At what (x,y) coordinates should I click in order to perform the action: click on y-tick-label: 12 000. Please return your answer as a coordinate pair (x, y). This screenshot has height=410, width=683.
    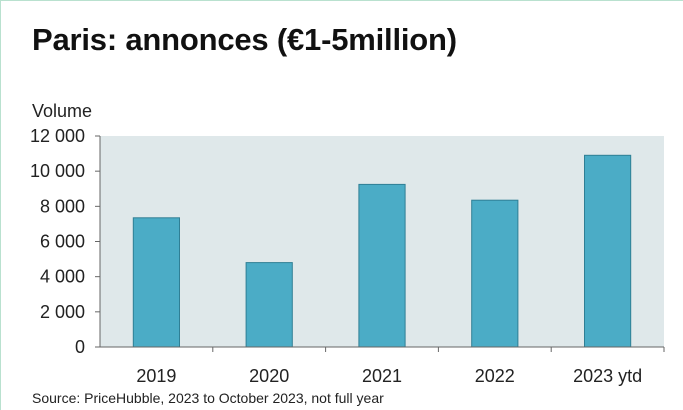
    Looking at the image, I should click on (57, 136).